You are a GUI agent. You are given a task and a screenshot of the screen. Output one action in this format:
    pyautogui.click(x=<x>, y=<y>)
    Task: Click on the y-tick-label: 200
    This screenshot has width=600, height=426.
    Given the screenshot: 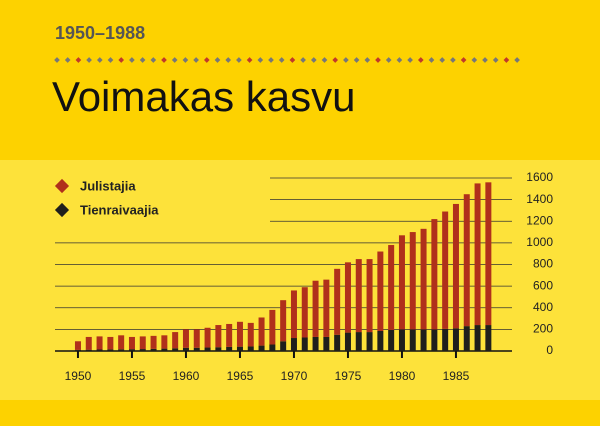 What is the action you would take?
    pyautogui.click(x=543, y=329)
    